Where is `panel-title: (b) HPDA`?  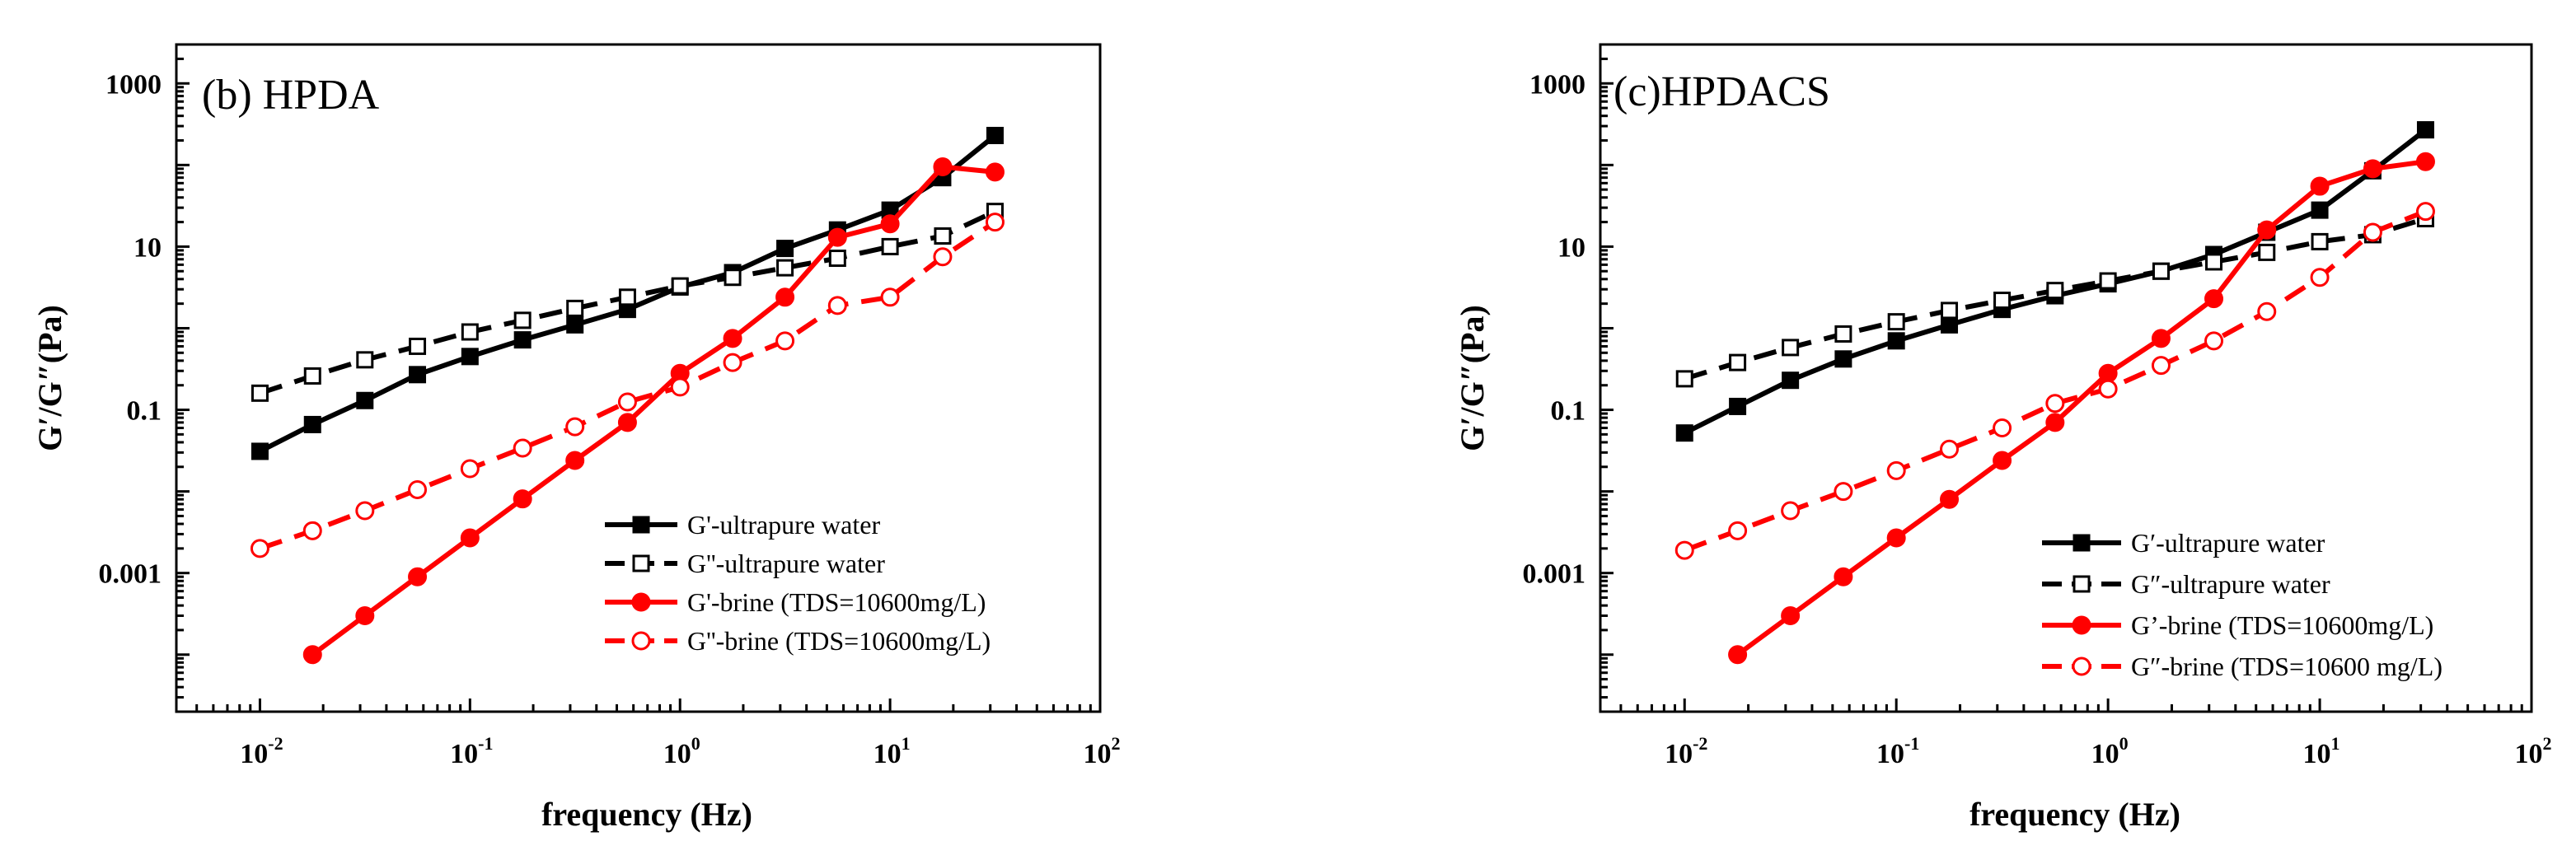
panel-title: (b) HPDA is located at coordinates (291, 95).